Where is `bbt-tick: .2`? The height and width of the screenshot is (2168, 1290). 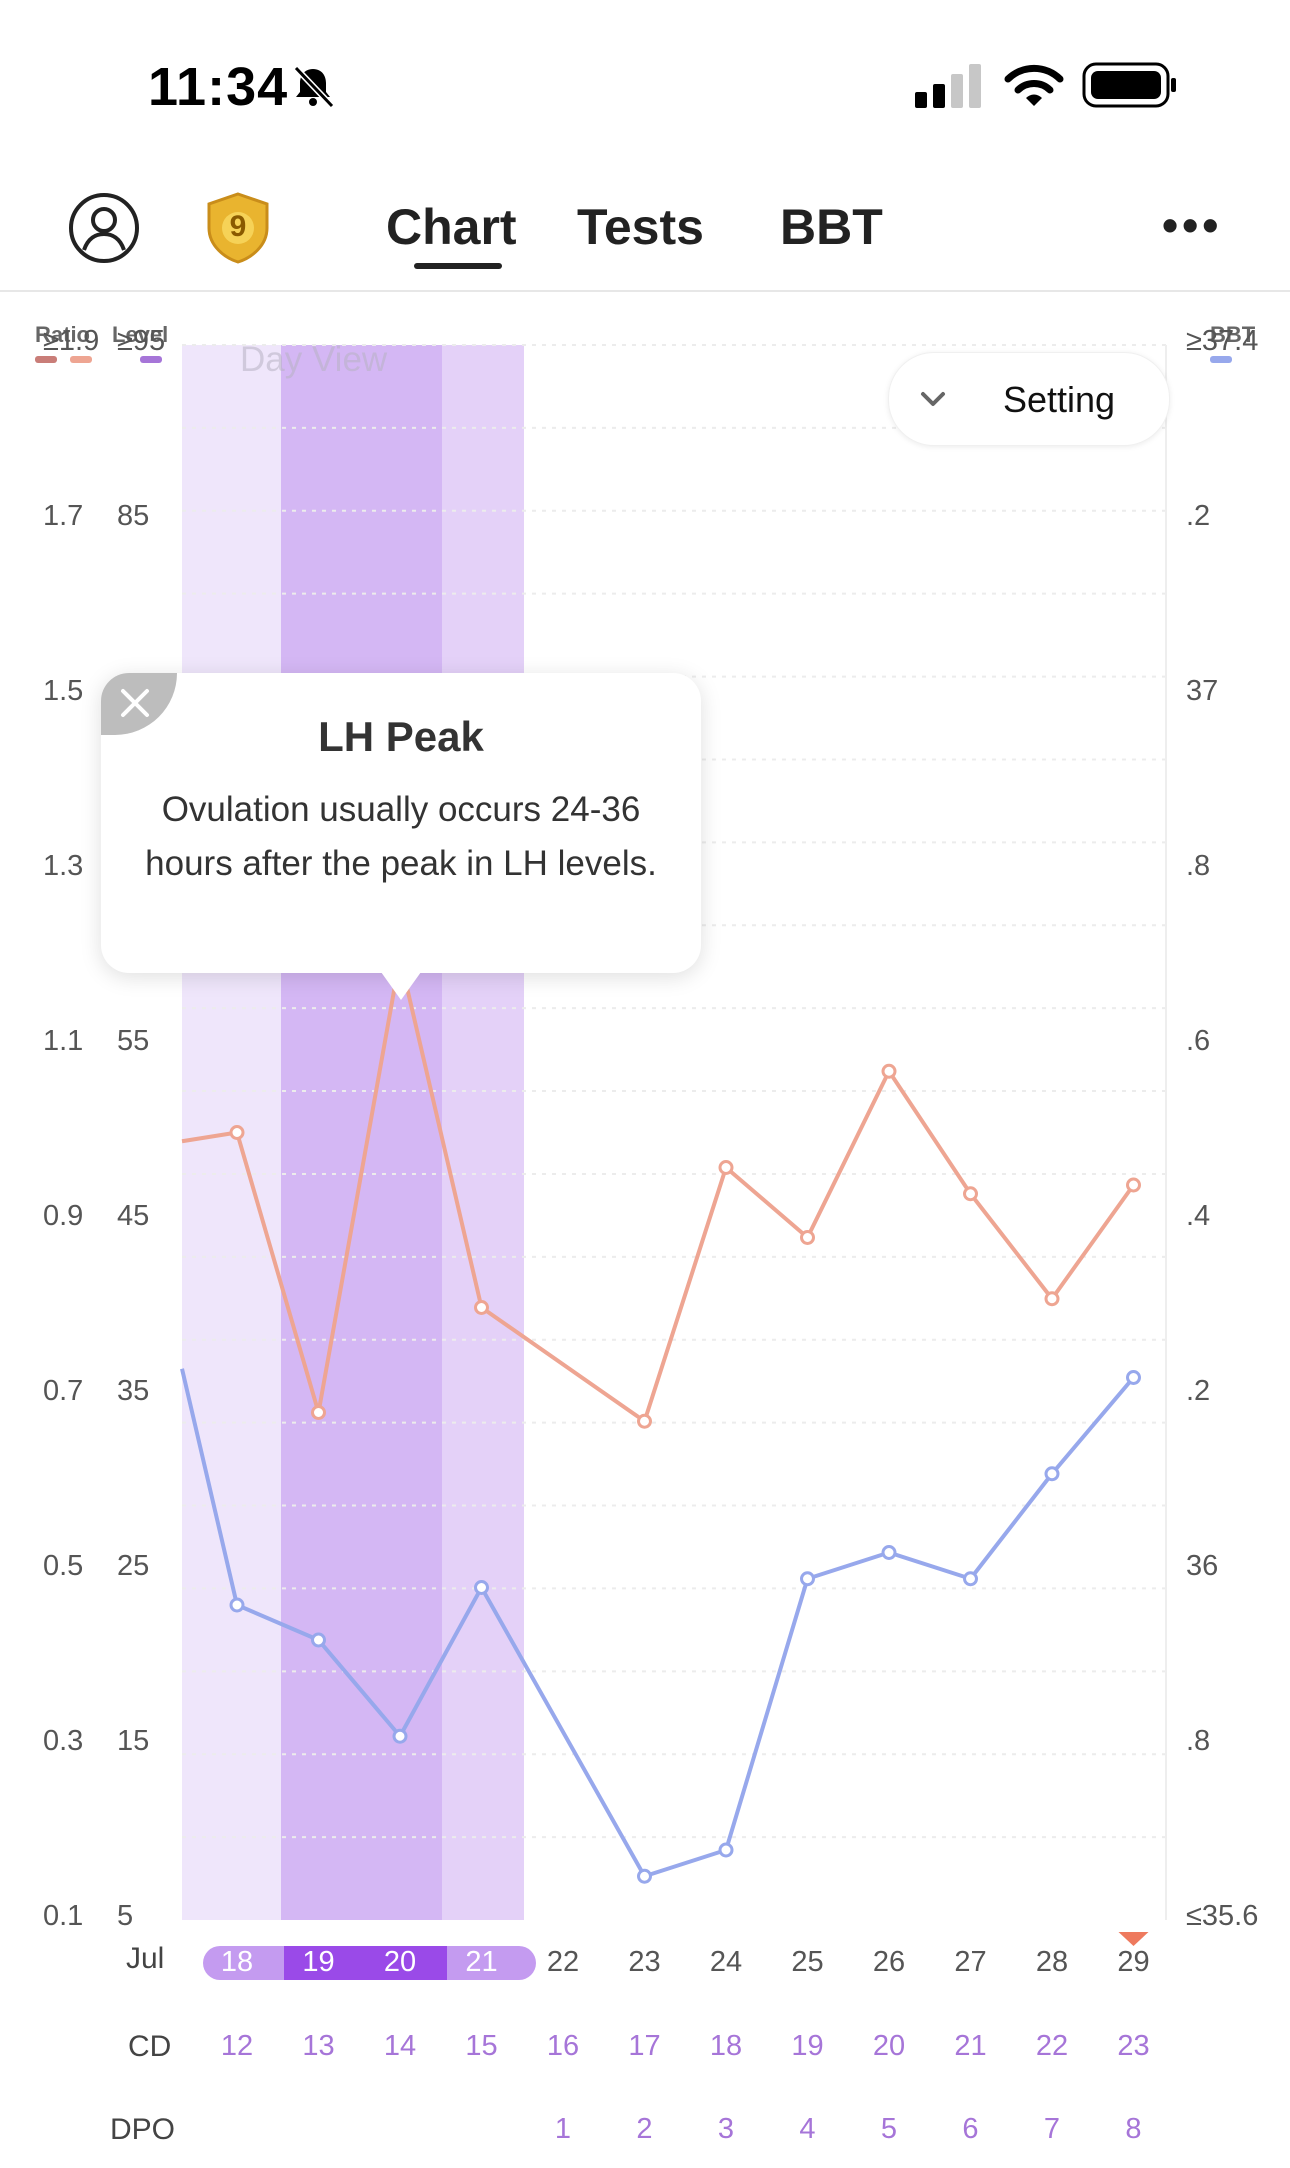 bbt-tick: .2 is located at coordinates (1198, 516).